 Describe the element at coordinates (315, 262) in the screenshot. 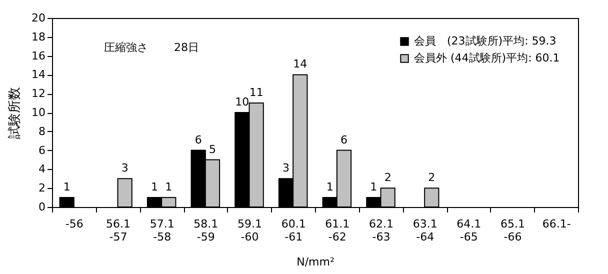

I see `x-axis-title: N/mm²` at that location.